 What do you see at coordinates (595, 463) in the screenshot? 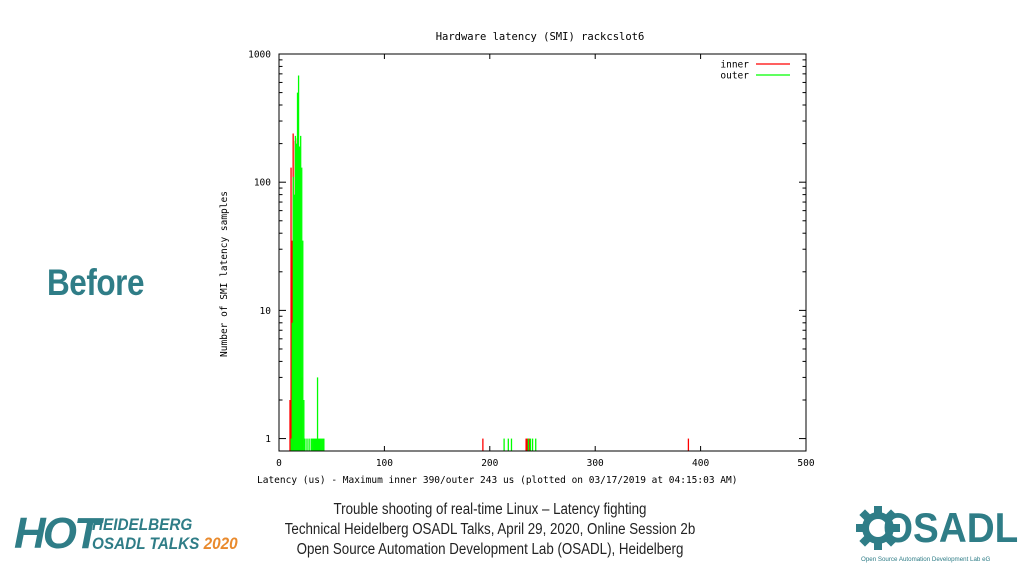
I see `x-tick-label: 300` at bounding box center [595, 463].